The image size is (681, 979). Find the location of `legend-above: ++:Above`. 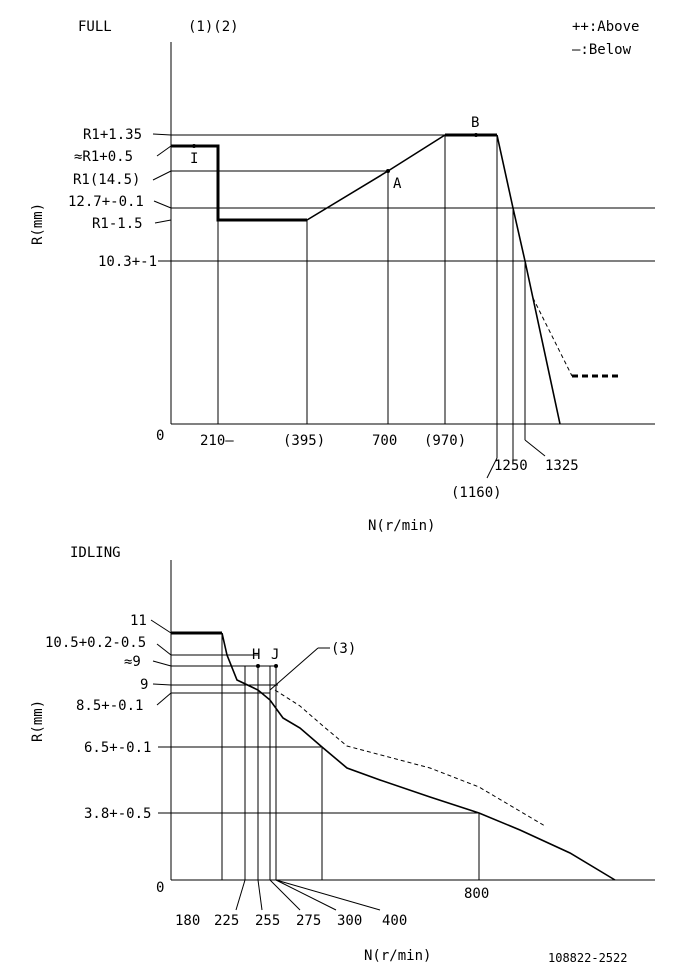

legend-above: ++:Above is located at coordinates (605, 27).